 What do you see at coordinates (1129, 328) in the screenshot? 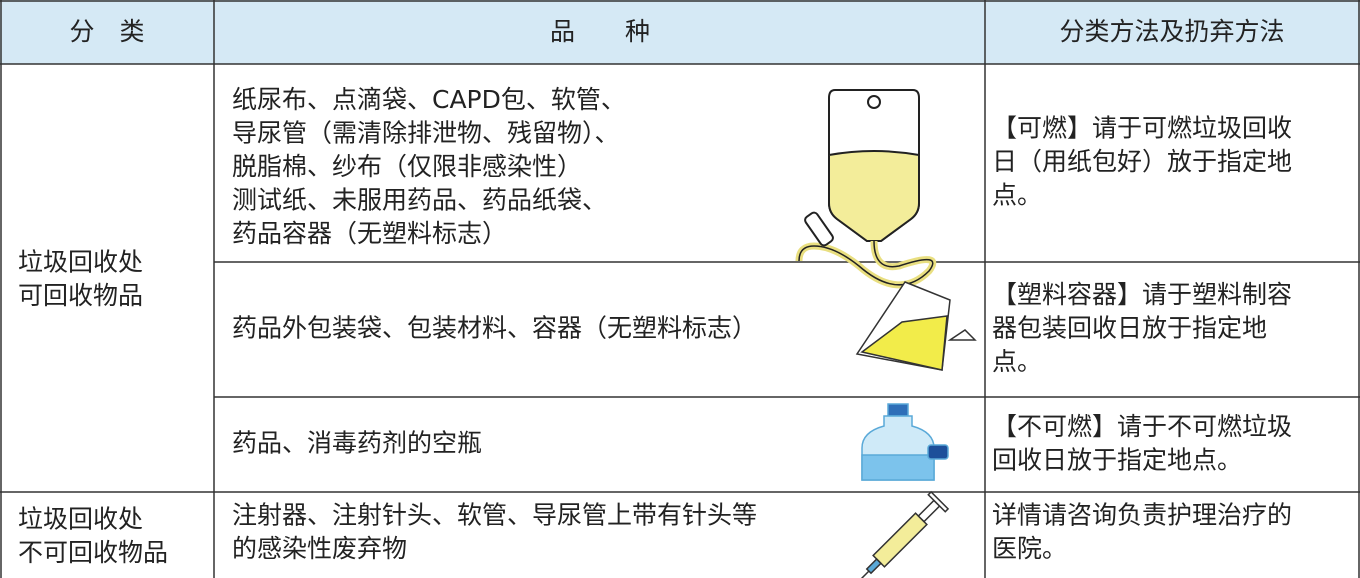
I see `method-text: 器包装回收日放于指定地` at bounding box center [1129, 328].